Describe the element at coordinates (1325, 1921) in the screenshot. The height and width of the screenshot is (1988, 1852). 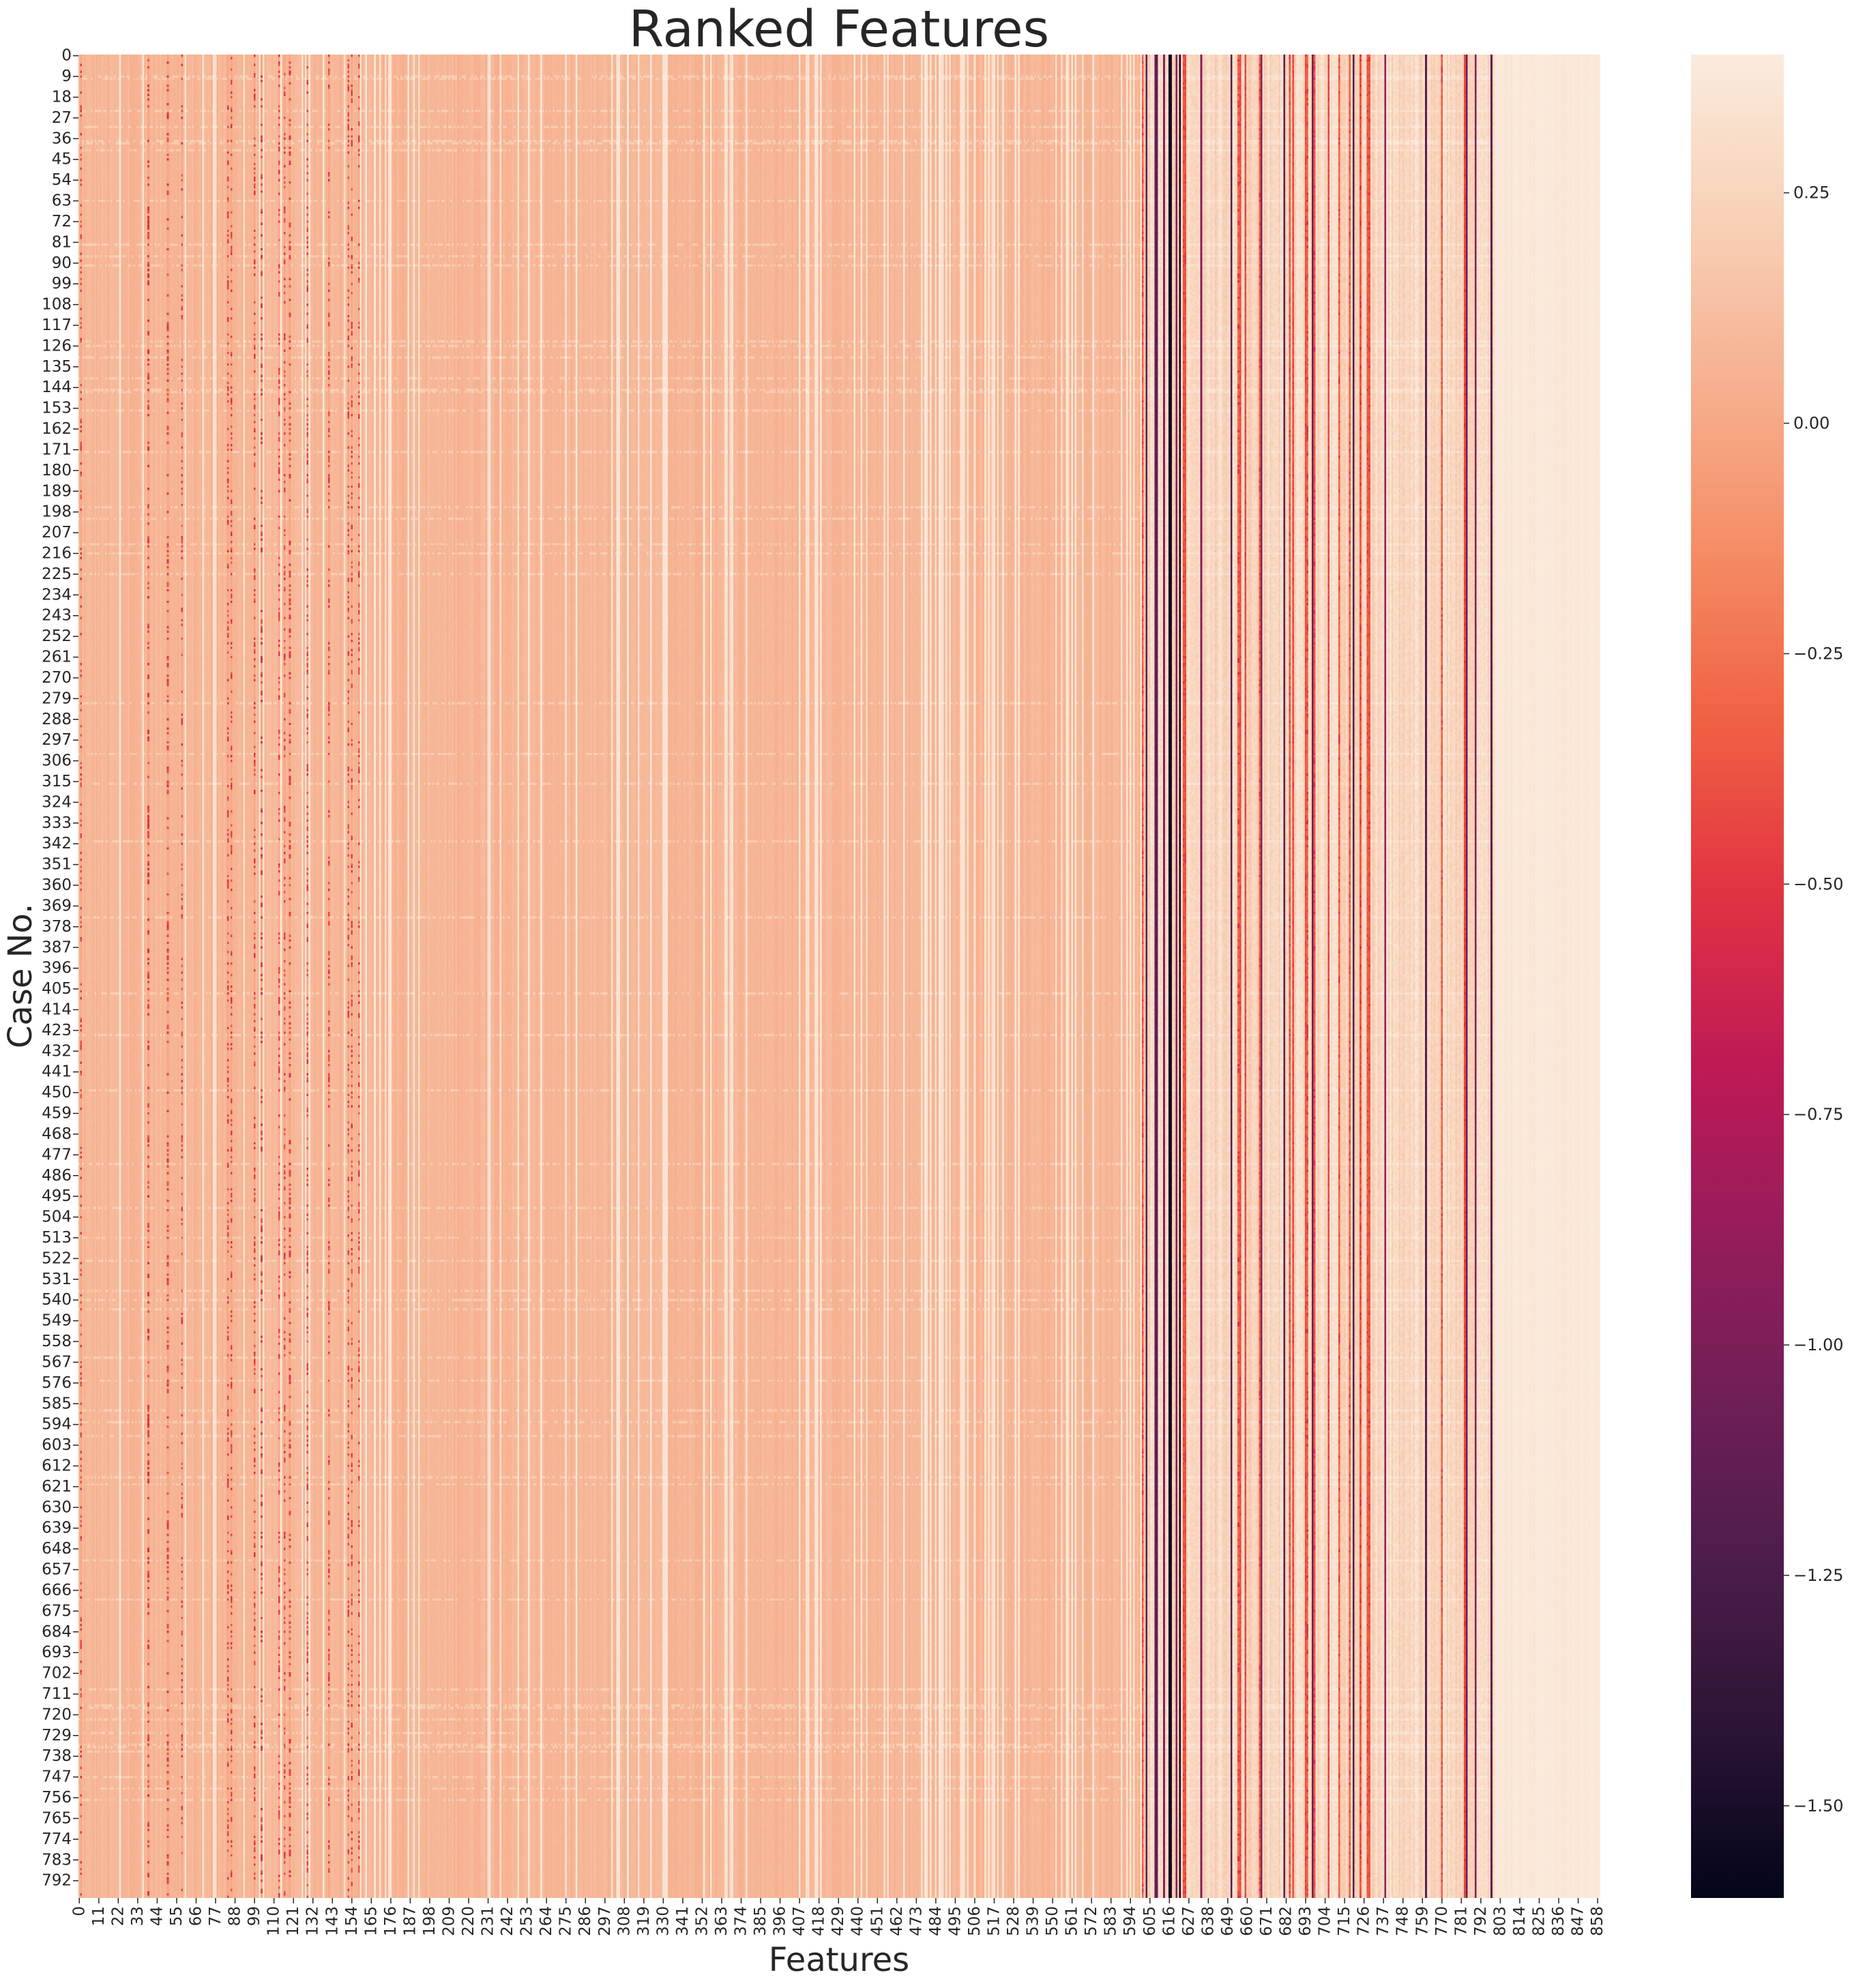
I see `x-tick-label: 704` at that location.